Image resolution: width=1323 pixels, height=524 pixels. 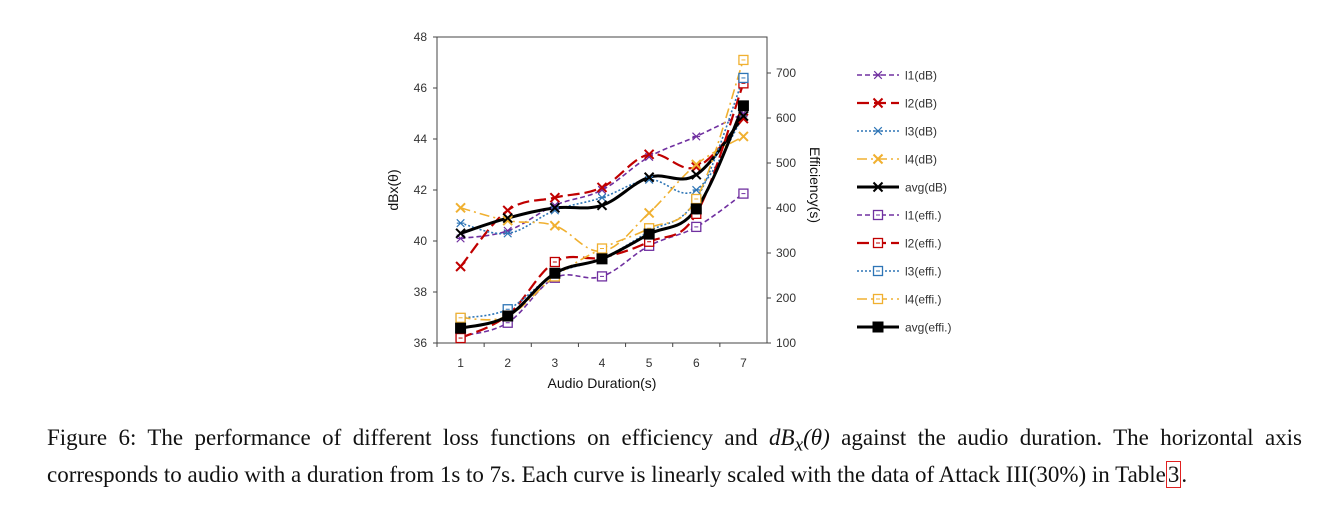 What do you see at coordinates (602, 383) in the screenshot?
I see `x-axis-title: Audio Duration(s)` at bounding box center [602, 383].